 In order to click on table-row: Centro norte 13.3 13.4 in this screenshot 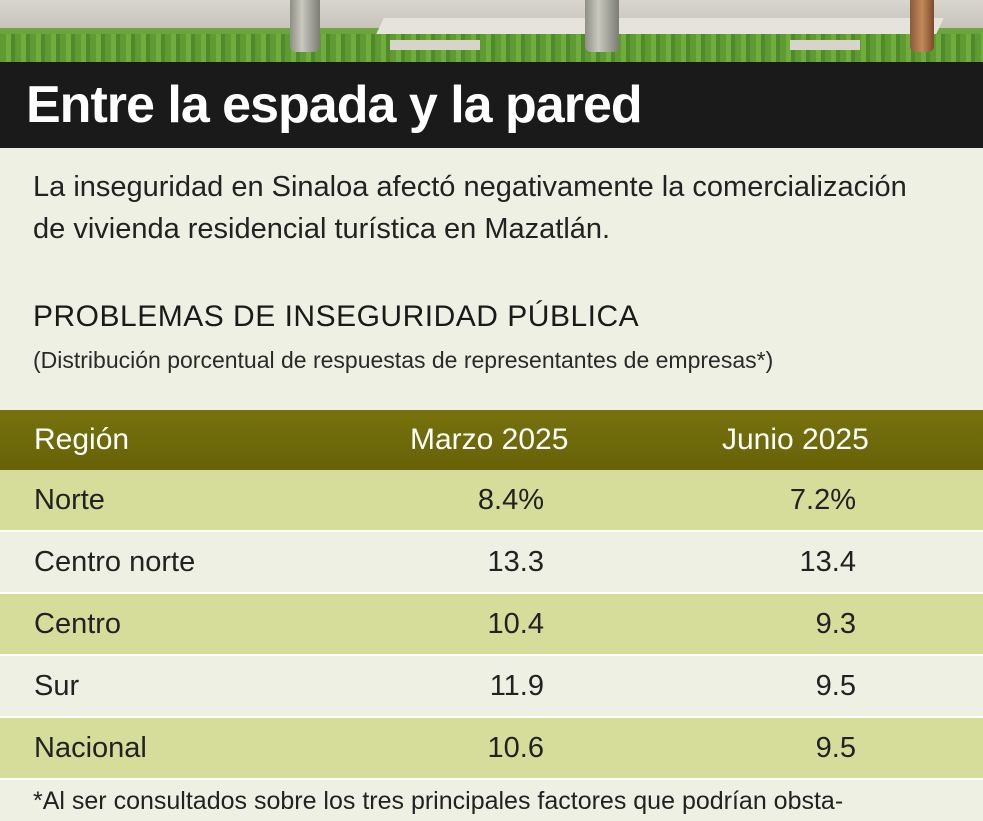, I will do `click(491, 563)`.